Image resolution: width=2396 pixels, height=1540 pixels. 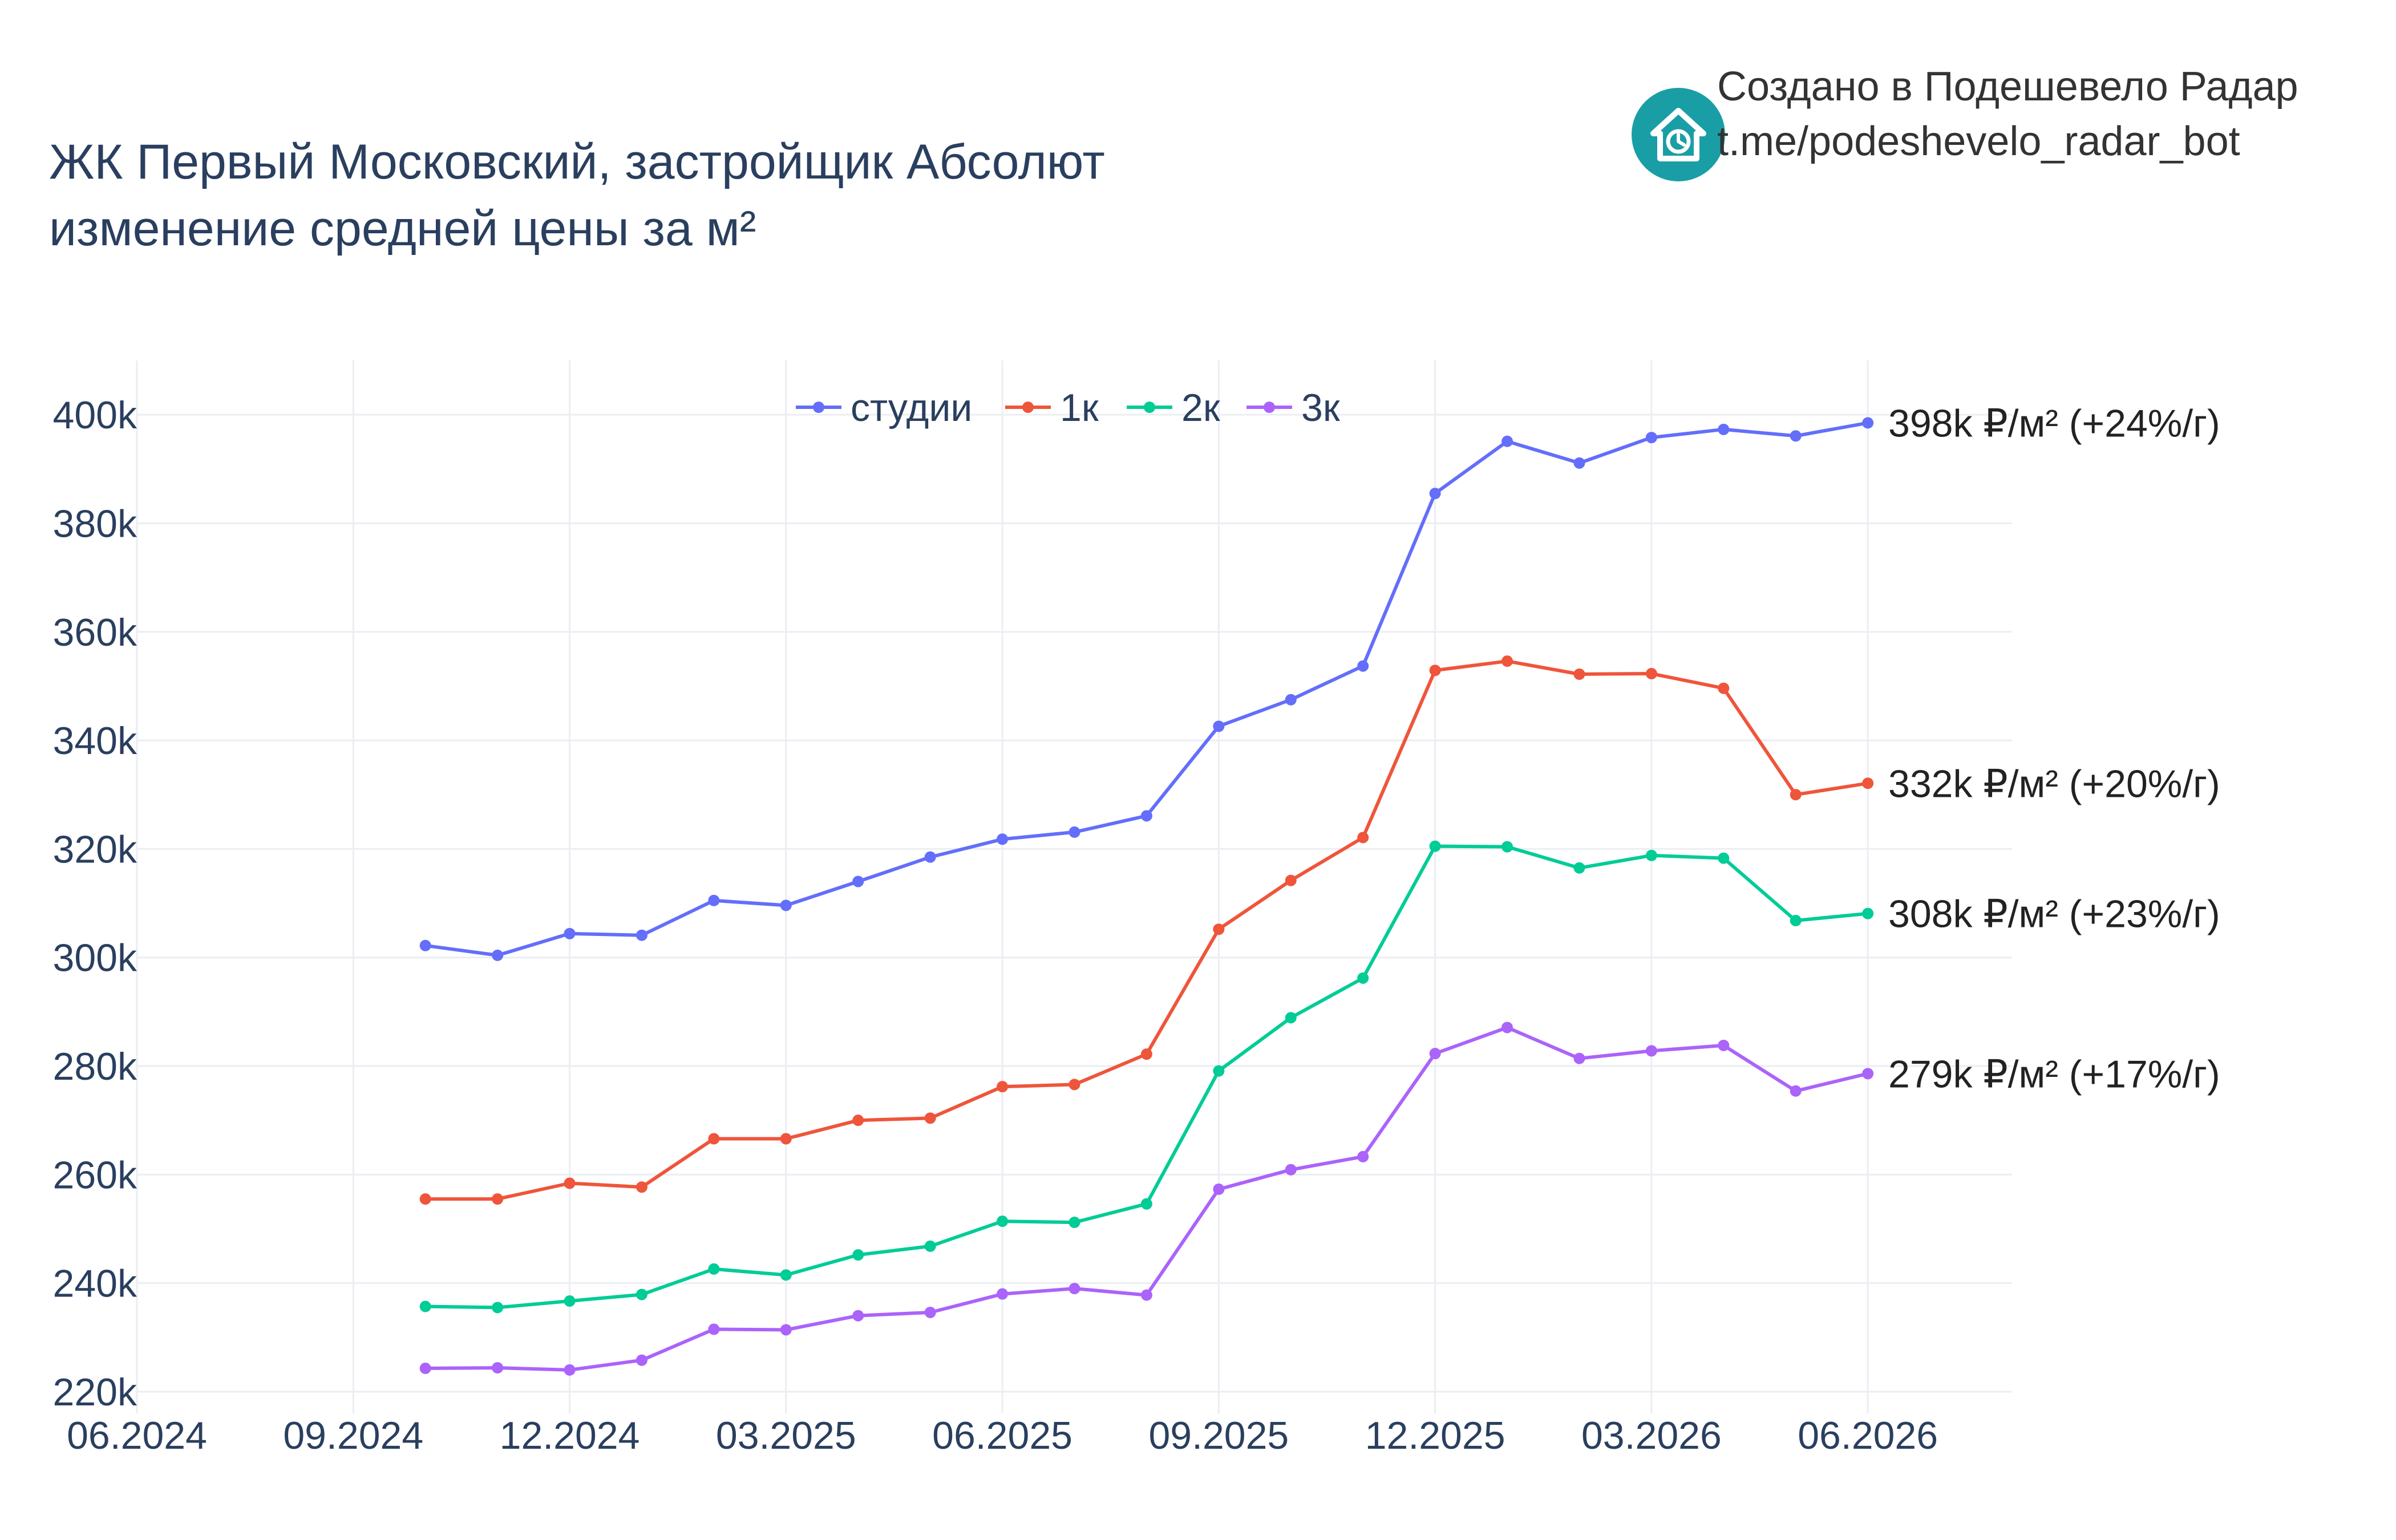 I want to click on legend: студии 1к 2к 3к, so click(x=1068, y=408).